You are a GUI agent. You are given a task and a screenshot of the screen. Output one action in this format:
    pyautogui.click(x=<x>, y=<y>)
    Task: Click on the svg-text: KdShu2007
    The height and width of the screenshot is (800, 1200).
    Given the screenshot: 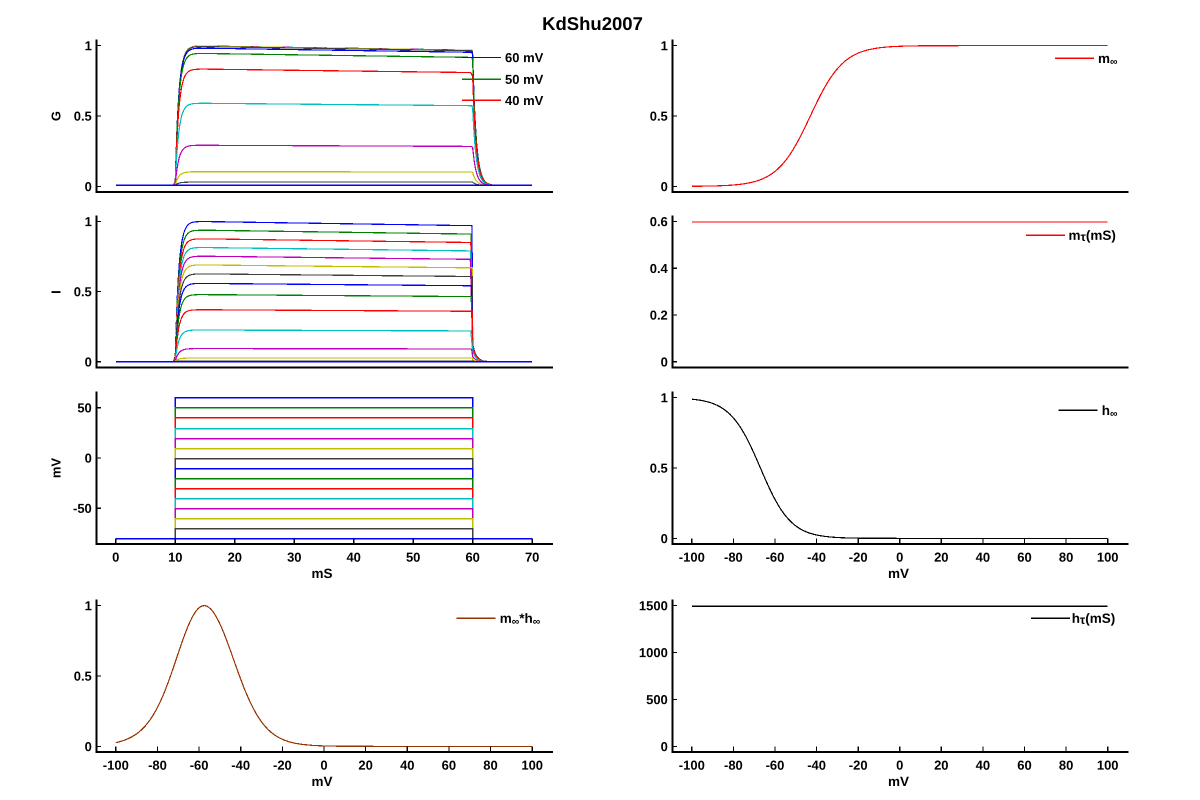 What is the action you would take?
    pyautogui.click(x=592, y=23)
    